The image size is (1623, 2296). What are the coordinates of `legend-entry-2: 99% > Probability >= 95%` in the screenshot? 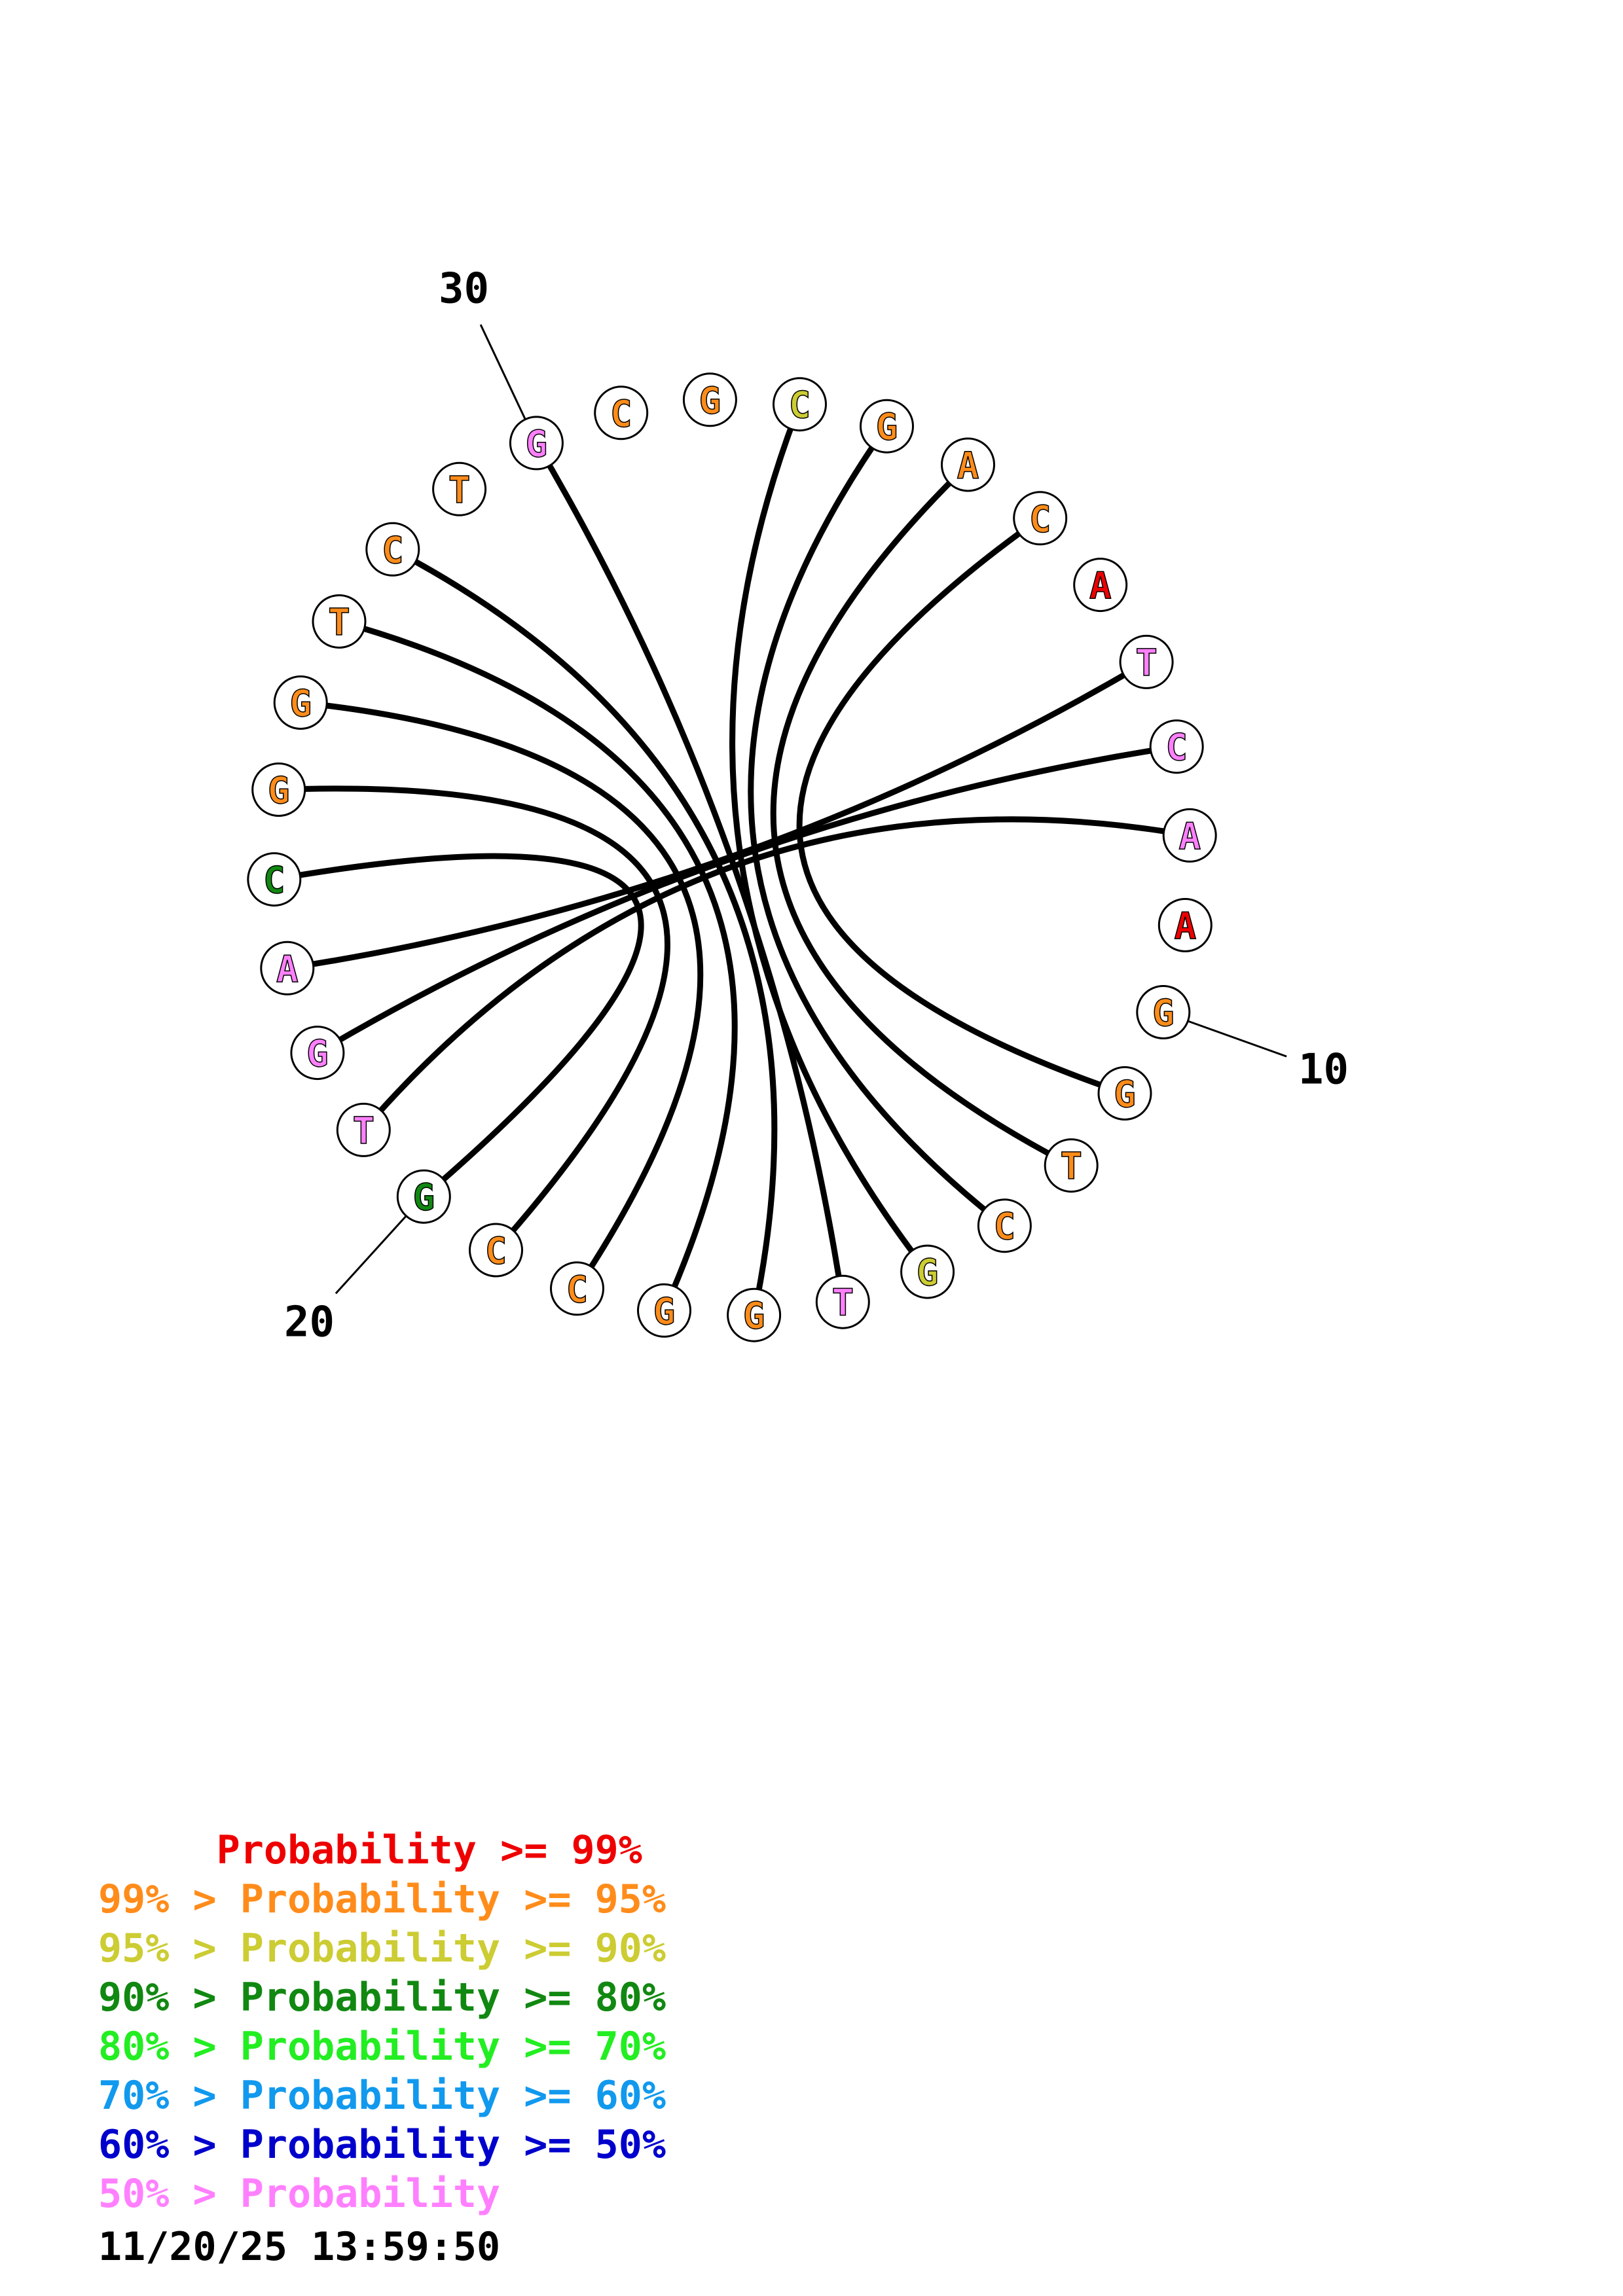 It's located at (382, 1899).